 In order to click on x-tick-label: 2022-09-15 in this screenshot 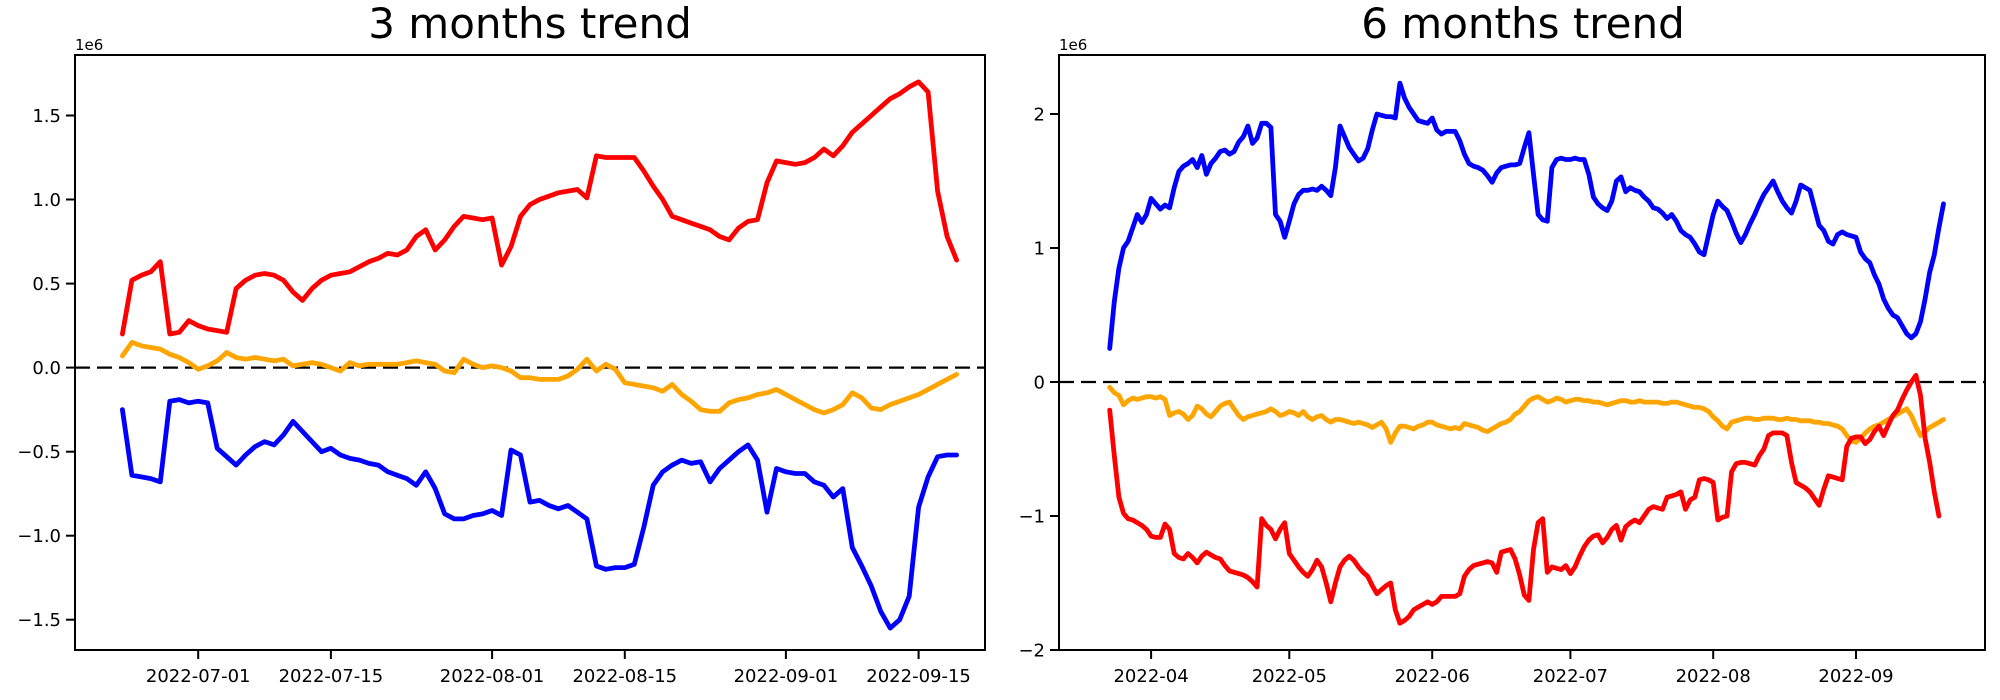, I will do `click(918, 676)`.